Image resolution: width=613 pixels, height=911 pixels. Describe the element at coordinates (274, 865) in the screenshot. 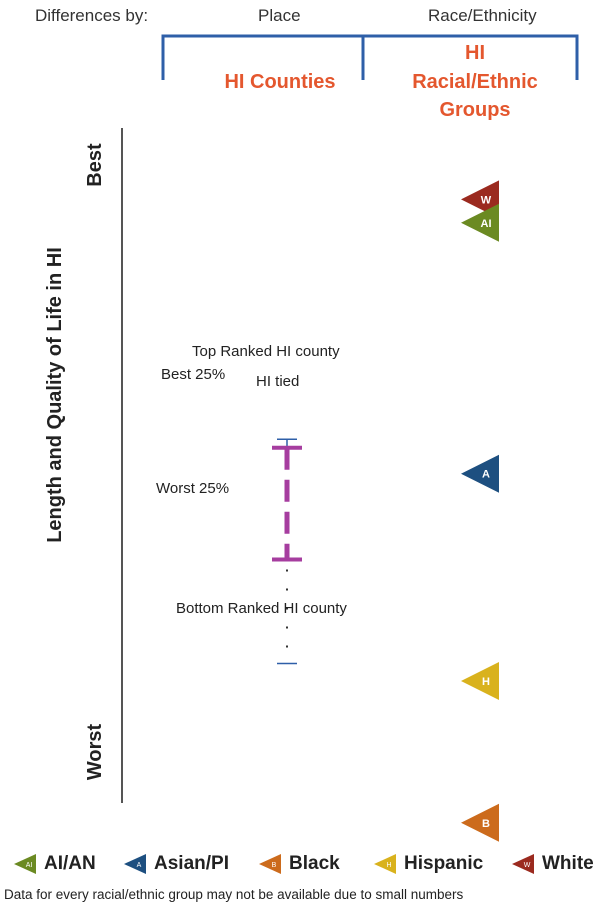

I see `svg-text: B` at that location.